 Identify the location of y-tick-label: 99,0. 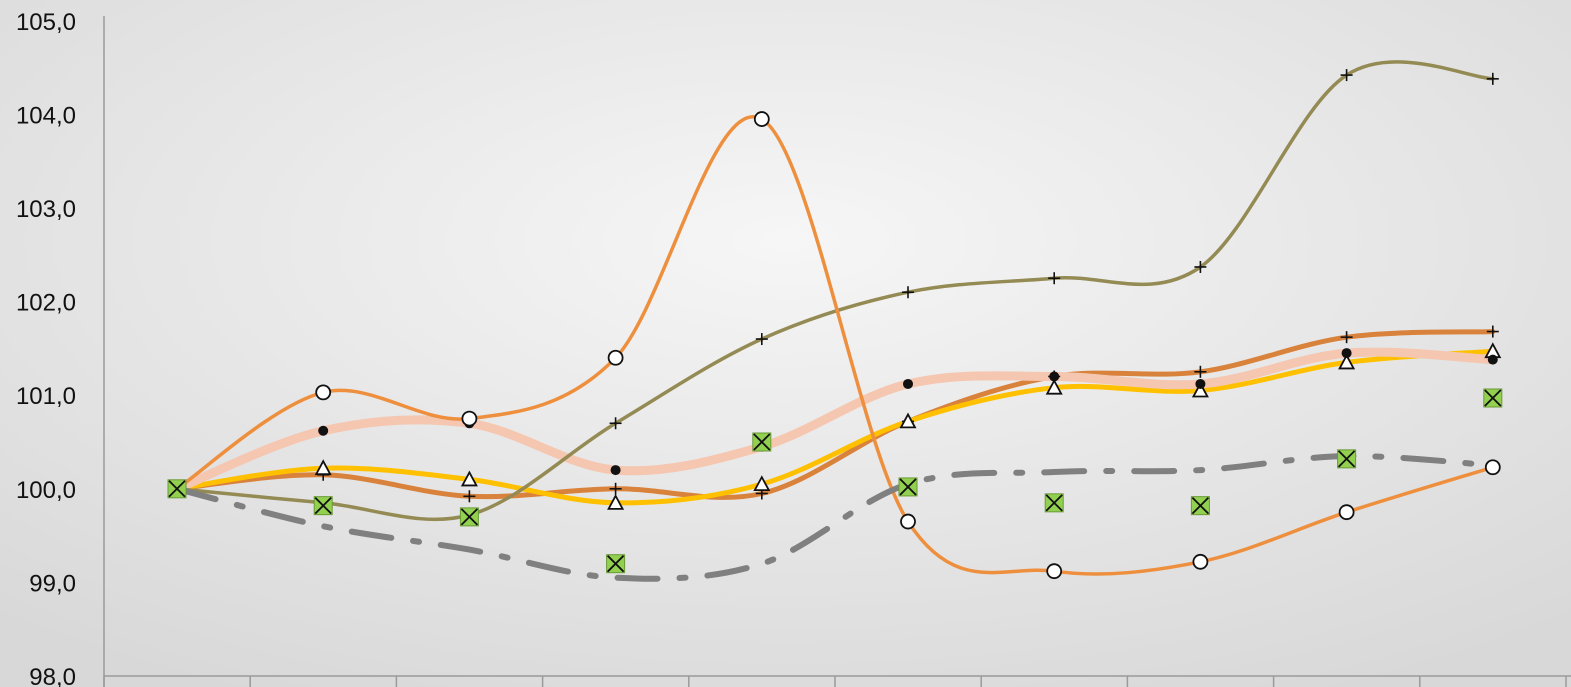
(52, 583).